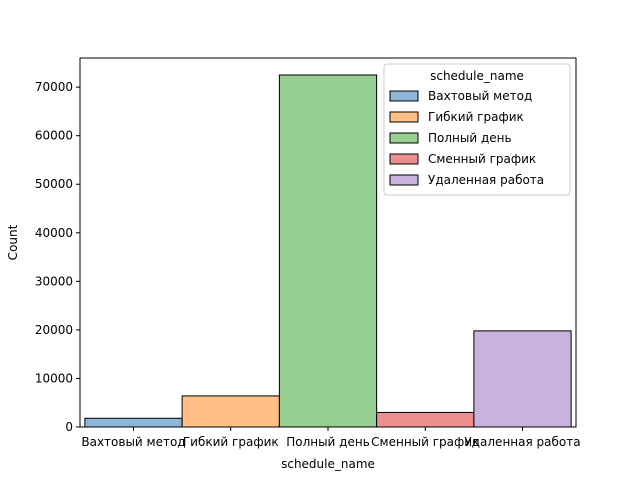 This screenshot has width=640, height=480. What do you see at coordinates (231, 442) in the screenshot?
I see `x-tick-label-1: Гибкий график` at bounding box center [231, 442].